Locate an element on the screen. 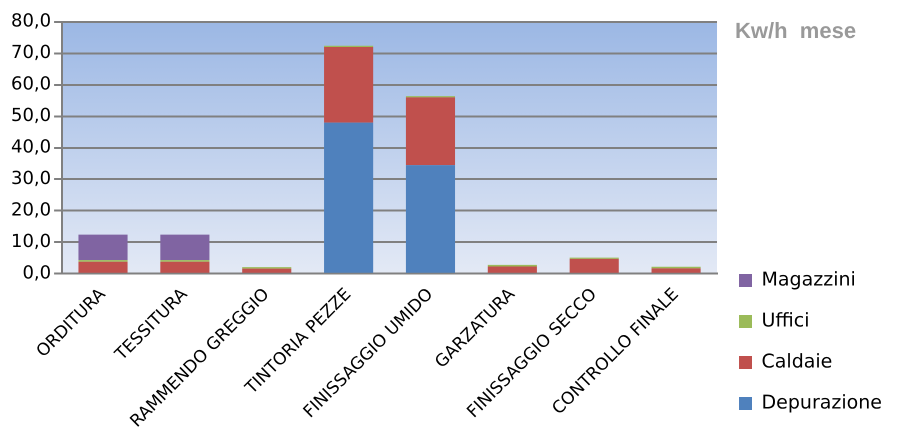 The height and width of the screenshot is (435, 904). legend-label: Depurazione is located at coordinates (822, 402).